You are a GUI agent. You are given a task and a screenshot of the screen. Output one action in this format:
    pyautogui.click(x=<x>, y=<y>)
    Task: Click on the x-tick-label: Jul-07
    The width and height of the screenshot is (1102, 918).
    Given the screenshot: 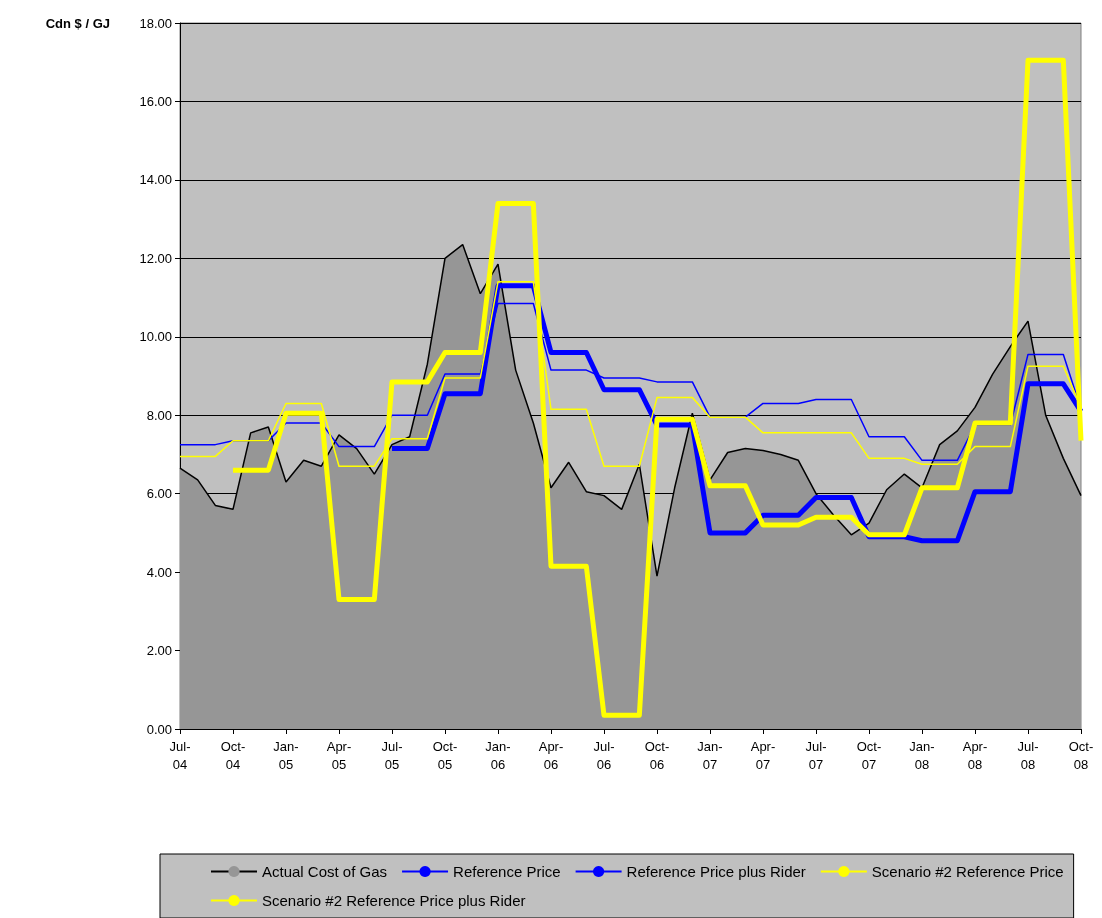 What is the action you would take?
    pyautogui.click(x=816, y=755)
    